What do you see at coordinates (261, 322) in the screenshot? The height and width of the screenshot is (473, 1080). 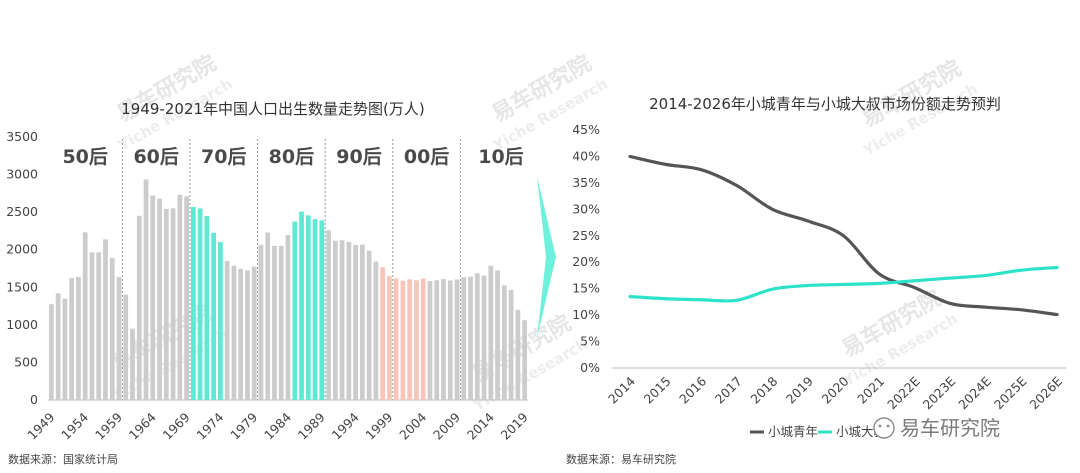 I see `bar-1980` at bounding box center [261, 322].